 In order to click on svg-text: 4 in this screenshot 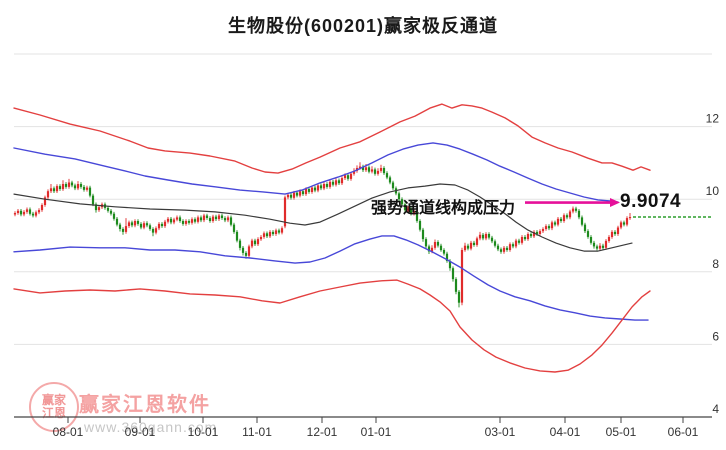, I will do `click(715, 409)`.